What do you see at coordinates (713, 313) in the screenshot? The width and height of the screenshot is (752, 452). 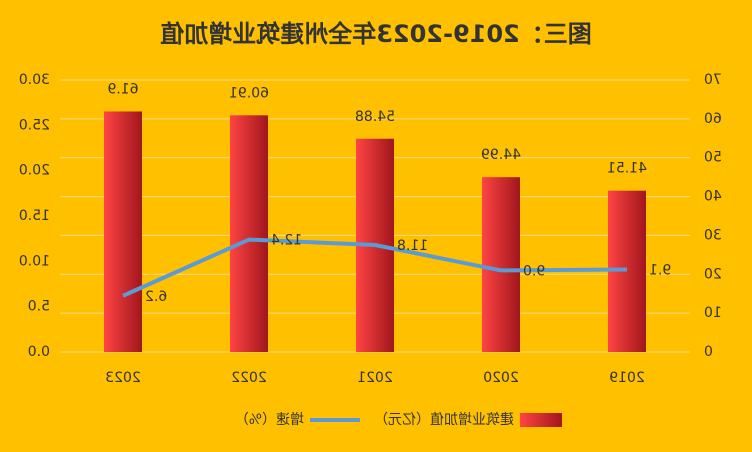 I see `y-tick-label: 10` at bounding box center [713, 313].